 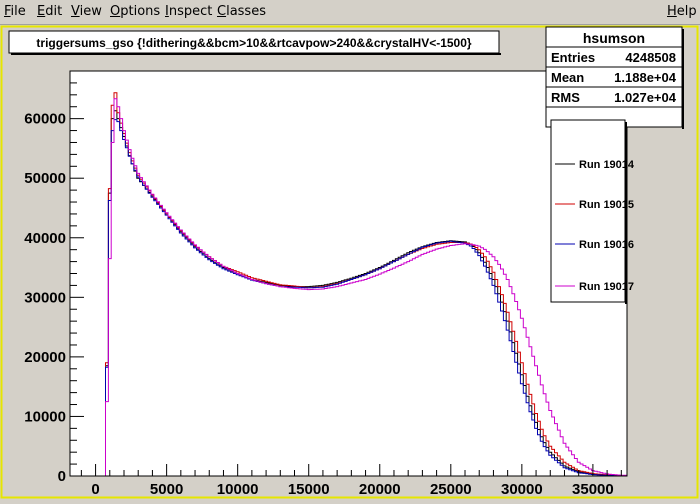 What do you see at coordinates (135, 11) in the screenshot?
I see `menu-options: Options` at bounding box center [135, 11].